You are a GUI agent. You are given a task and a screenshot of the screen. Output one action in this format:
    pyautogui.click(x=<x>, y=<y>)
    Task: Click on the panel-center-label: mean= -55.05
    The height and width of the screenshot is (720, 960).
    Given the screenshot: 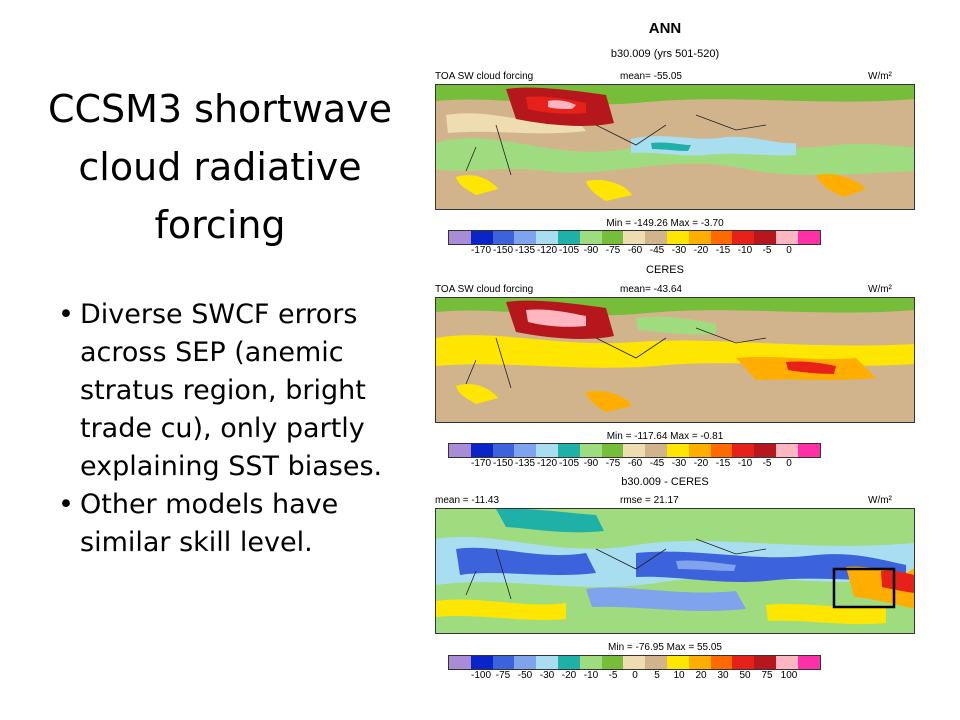 What is the action you would take?
    pyautogui.click(x=651, y=76)
    